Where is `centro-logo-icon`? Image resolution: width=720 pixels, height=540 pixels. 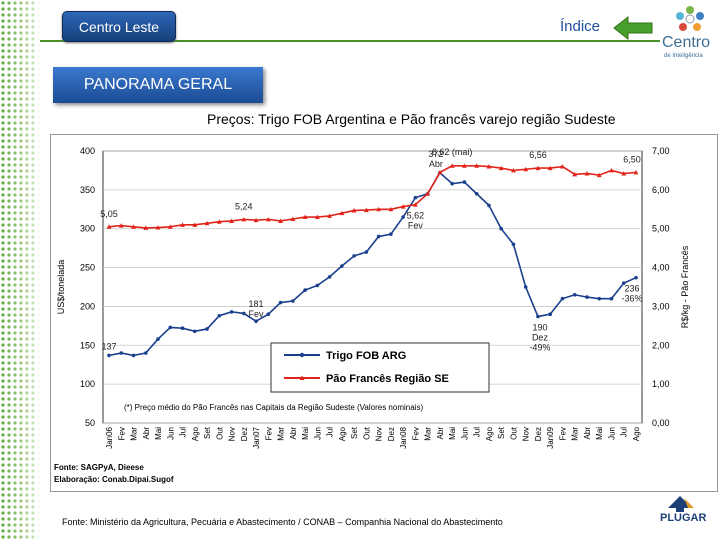 centro-logo-icon is located at coordinates (690, 18).